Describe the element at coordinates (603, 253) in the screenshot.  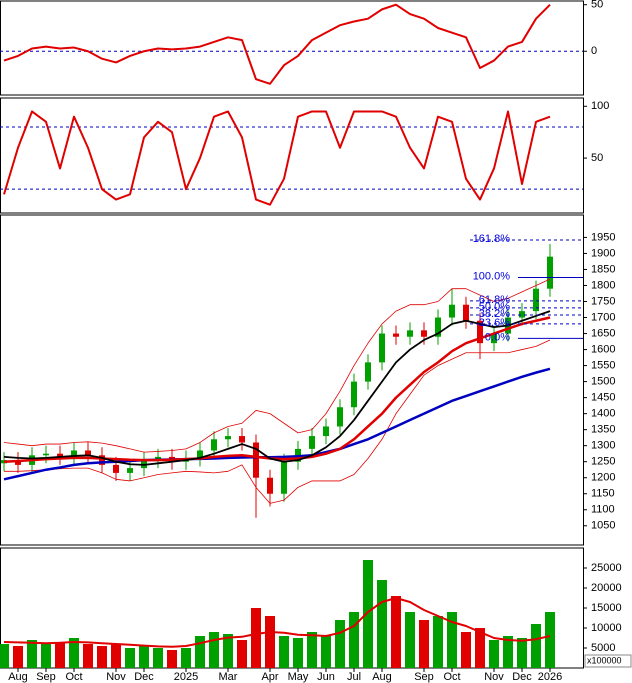
I see `y-tick-label: 1900` at that location.